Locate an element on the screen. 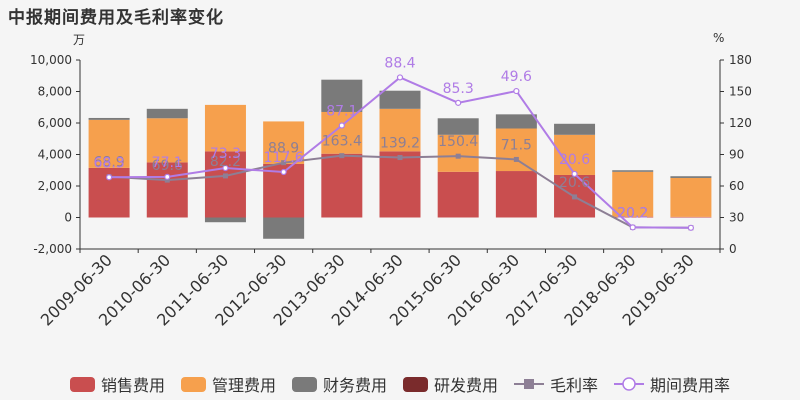 The image size is (800, 400). legend-item-sales: 销售费用 is located at coordinates (117, 384).